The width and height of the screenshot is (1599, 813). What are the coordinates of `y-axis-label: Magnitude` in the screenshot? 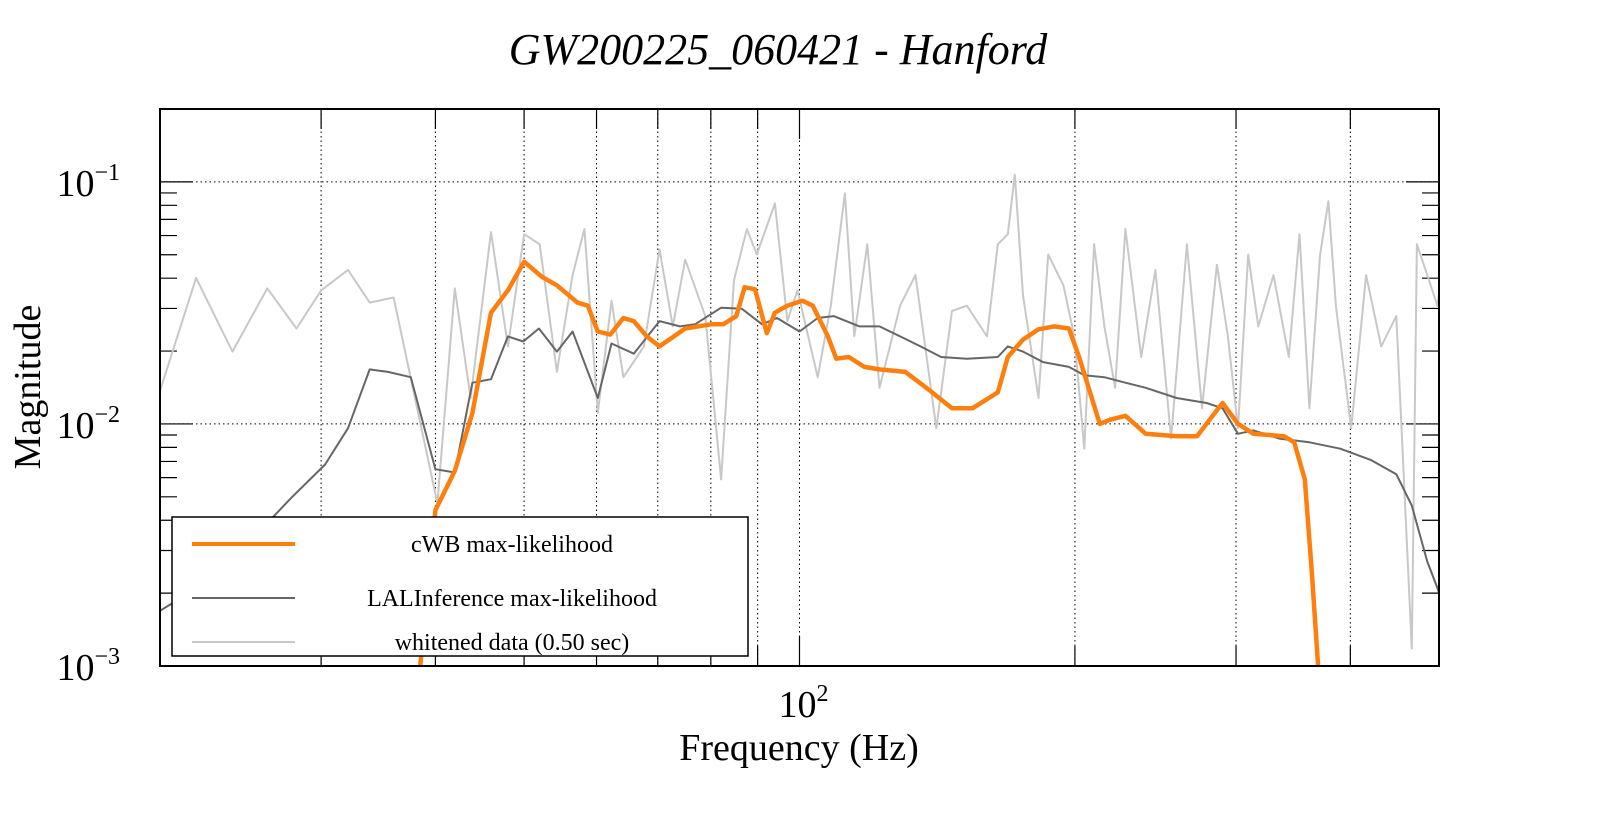 It's located at (28, 387).